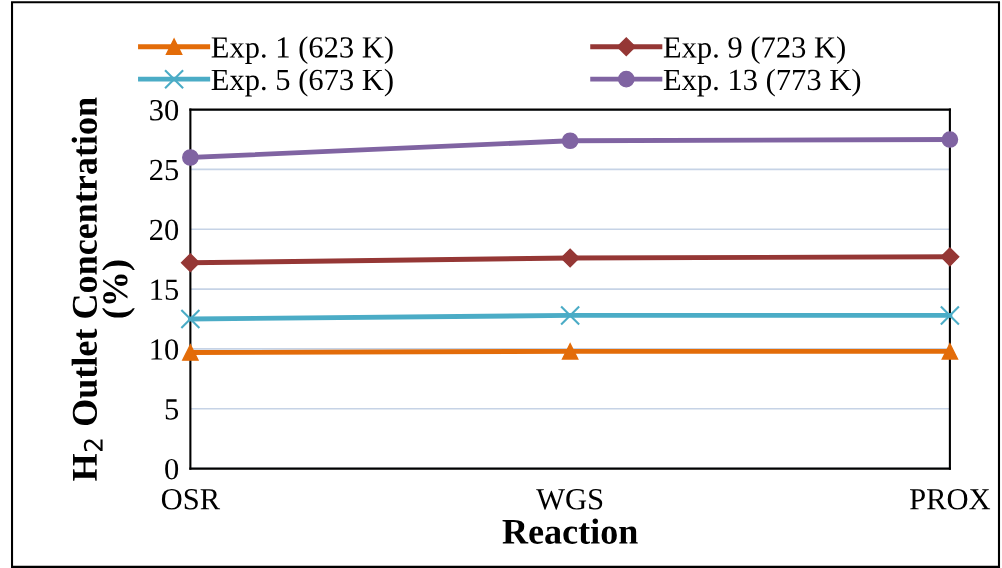 Image resolution: width=1002 pixels, height=568 pixels. What do you see at coordinates (165, 349) in the screenshot?
I see `y-tick-label: 10` at bounding box center [165, 349].